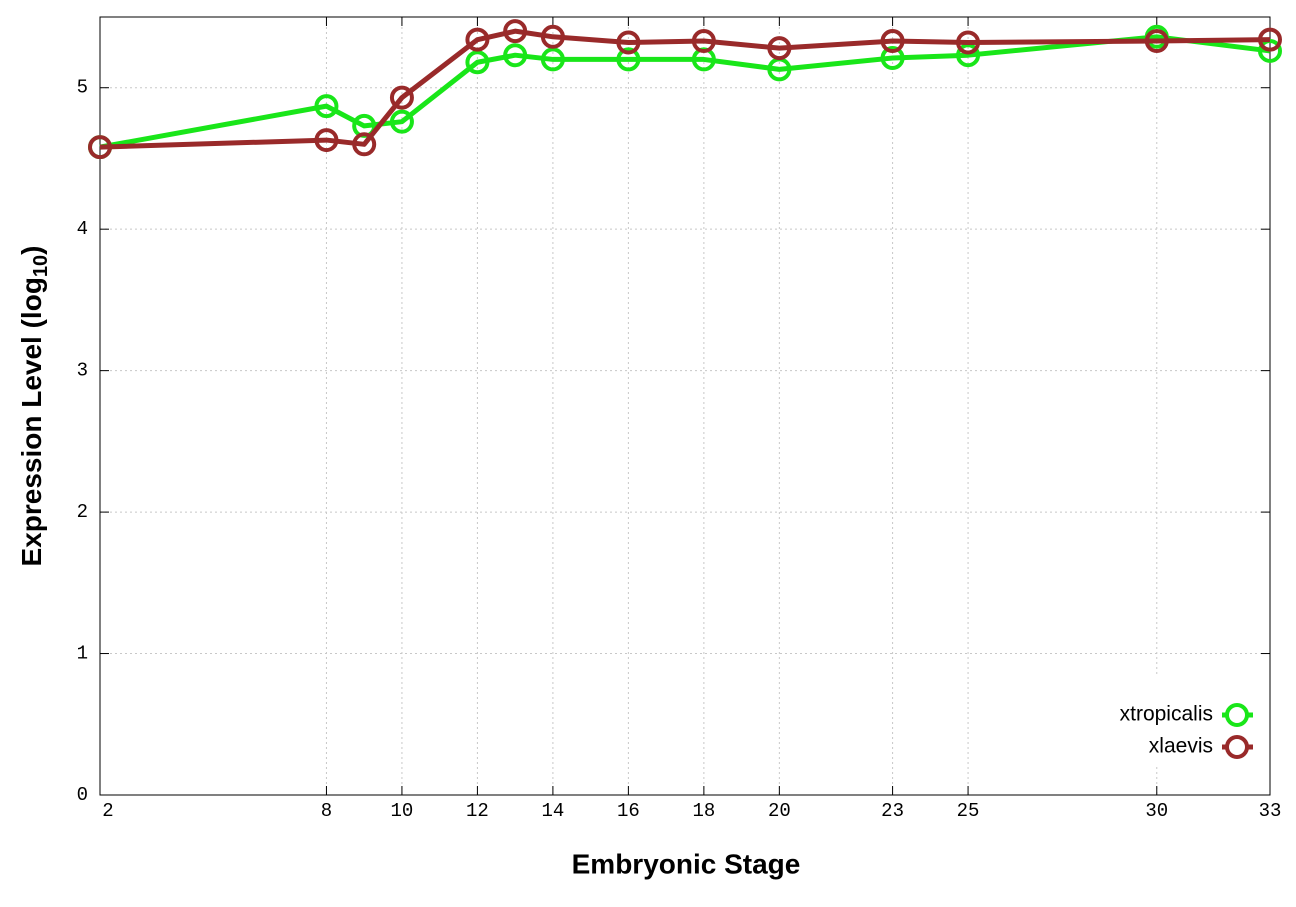  Describe the element at coordinates (41, 266) in the screenshot. I see `y-axis-title-sub: 10` at that location.